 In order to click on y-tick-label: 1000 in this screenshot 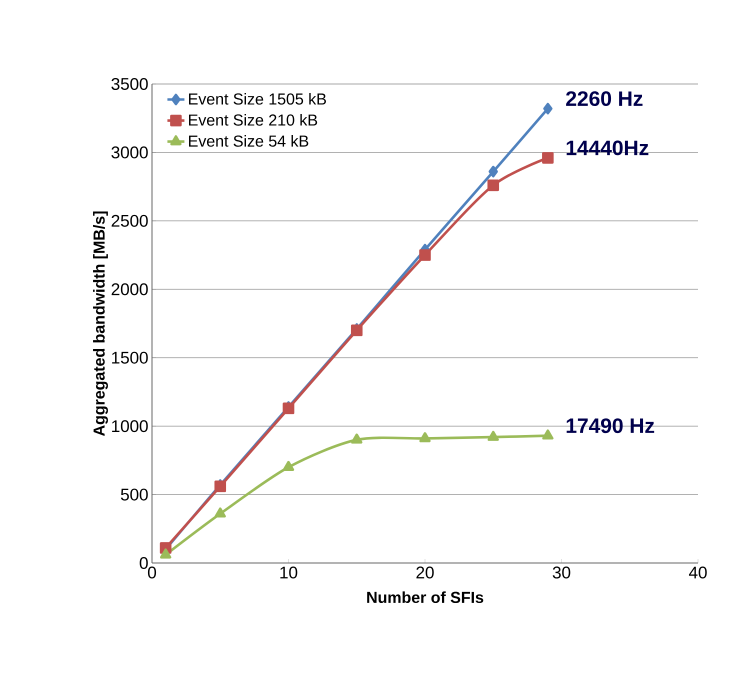, I will do `click(130, 426)`.